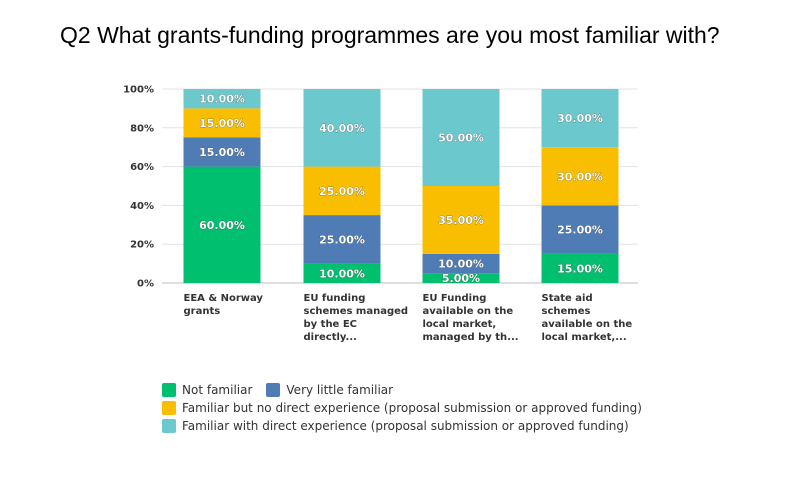 This screenshot has height=482, width=789. What do you see at coordinates (340, 390) in the screenshot?
I see `legend-label: Very little familiar` at bounding box center [340, 390].